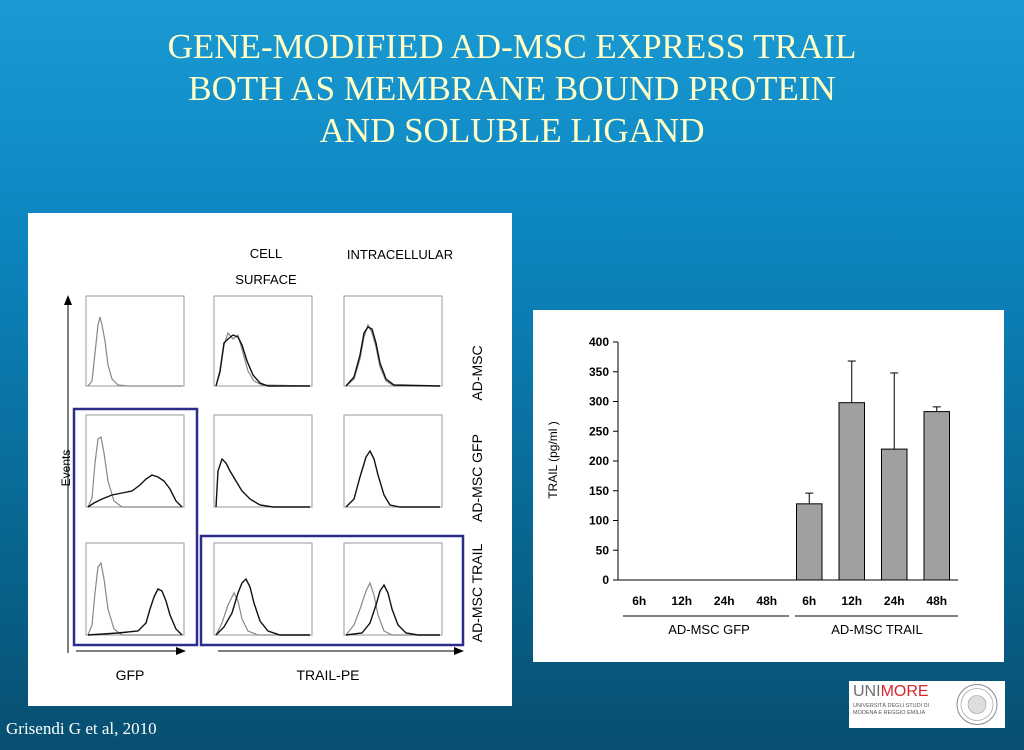 This screenshot has width=1024, height=750. Describe the element at coordinates (459, 651) in the screenshot. I see `trail-axis-arrow` at that location.